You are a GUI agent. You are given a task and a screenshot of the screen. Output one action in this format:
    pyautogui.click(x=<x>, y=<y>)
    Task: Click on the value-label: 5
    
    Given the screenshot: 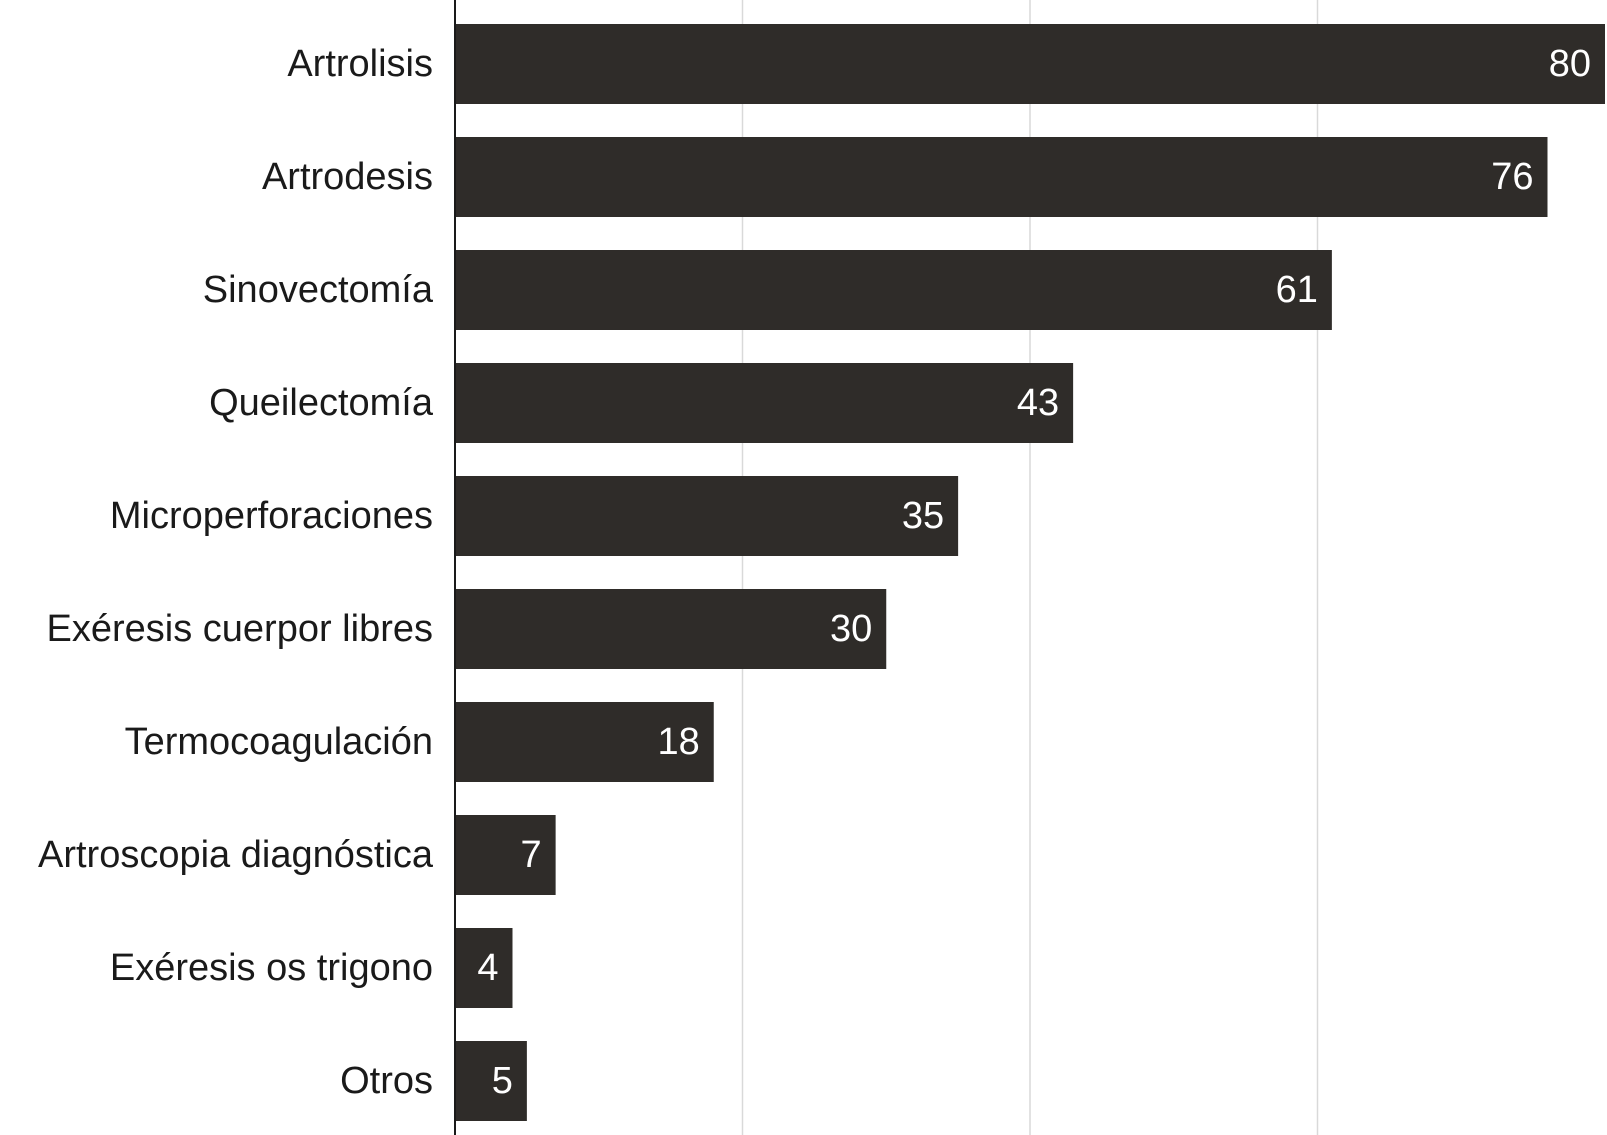 What is the action you would take?
    pyautogui.click(x=502, y=1081)
    